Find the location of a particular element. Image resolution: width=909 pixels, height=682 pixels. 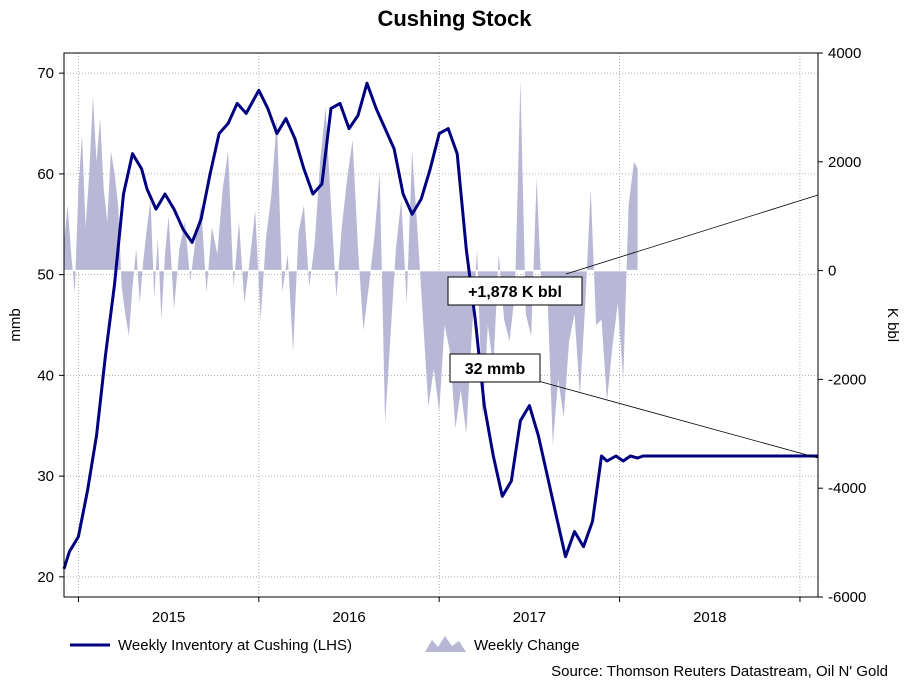

legend-inventory-label: Weekly Inventory at Cushing (LHS) is located at coordinates (235, 645).